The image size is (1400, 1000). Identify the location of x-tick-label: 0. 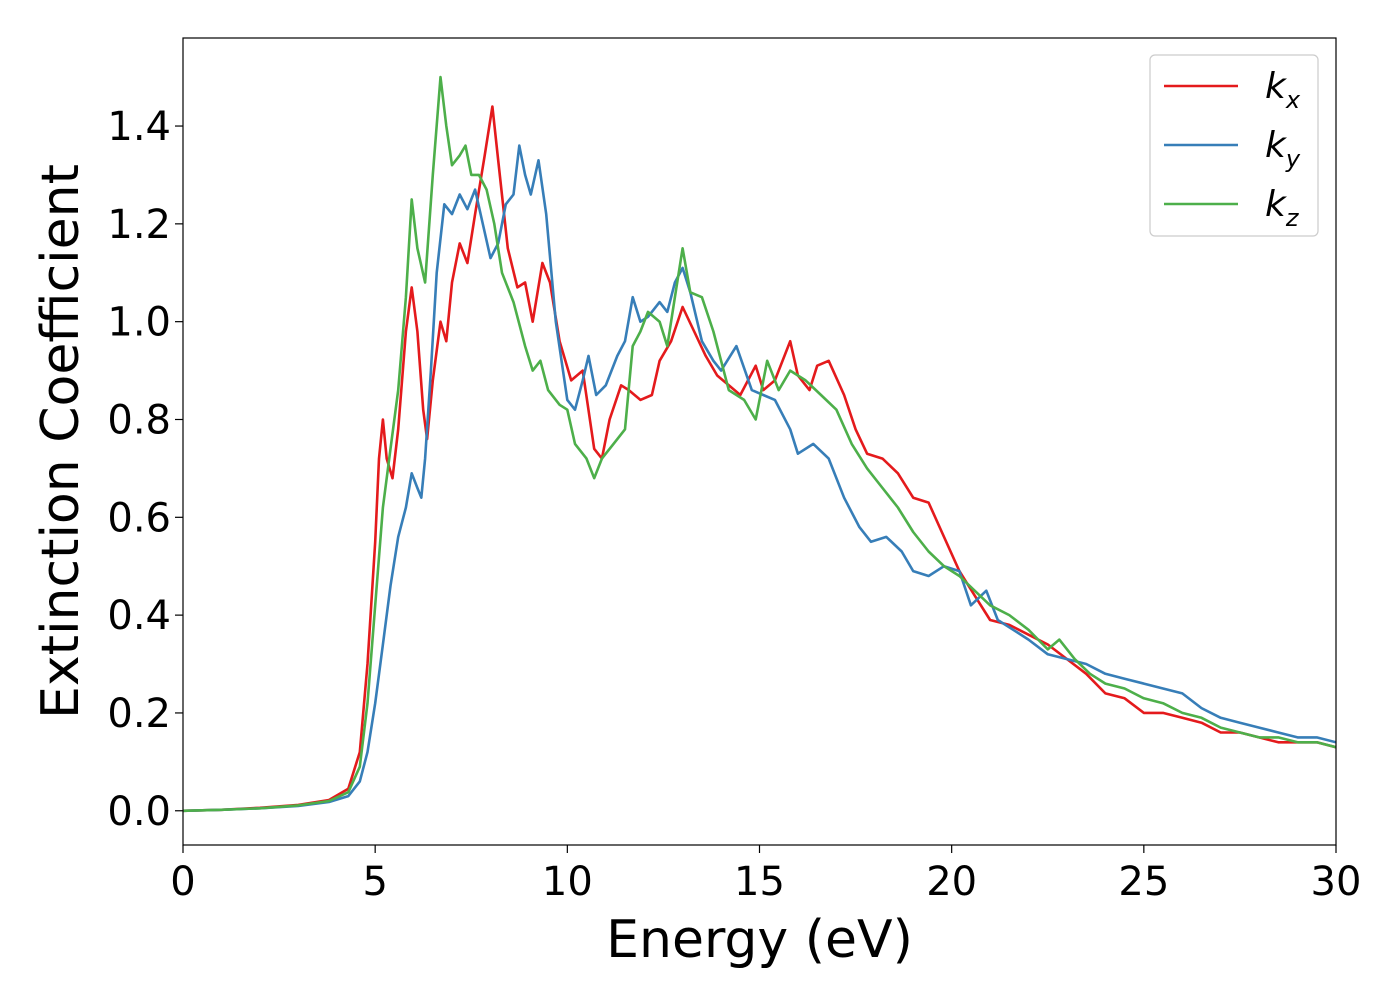
(182, 882).